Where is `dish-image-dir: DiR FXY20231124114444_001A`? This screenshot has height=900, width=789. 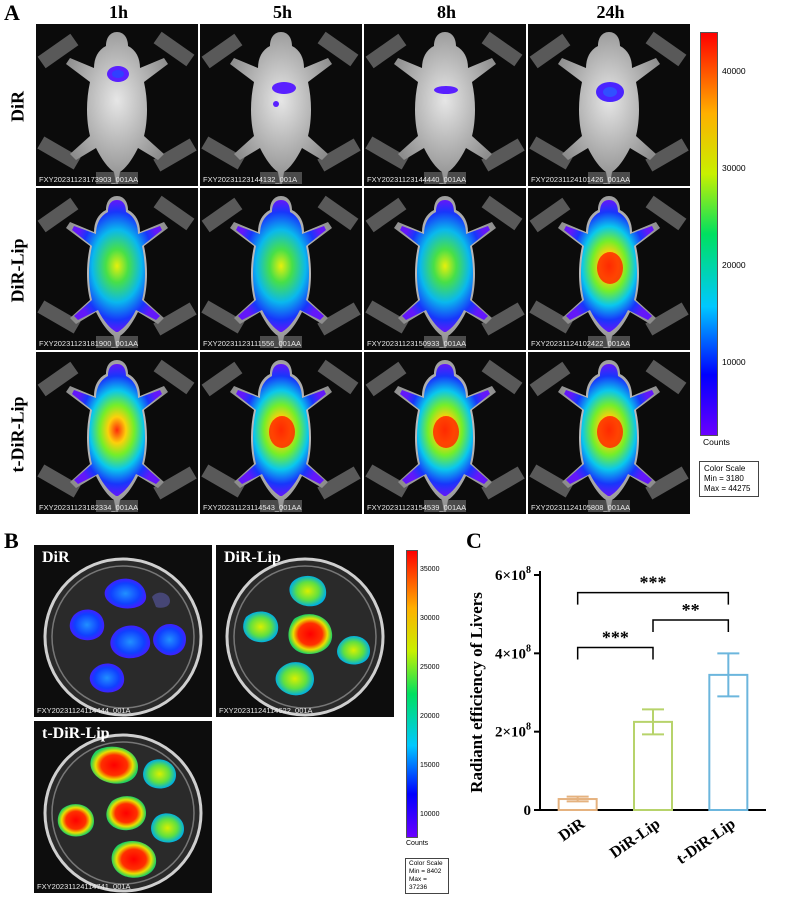
dish-image-dir: DiR FXY20231124114444_001A is located at coordinates (123, 631).